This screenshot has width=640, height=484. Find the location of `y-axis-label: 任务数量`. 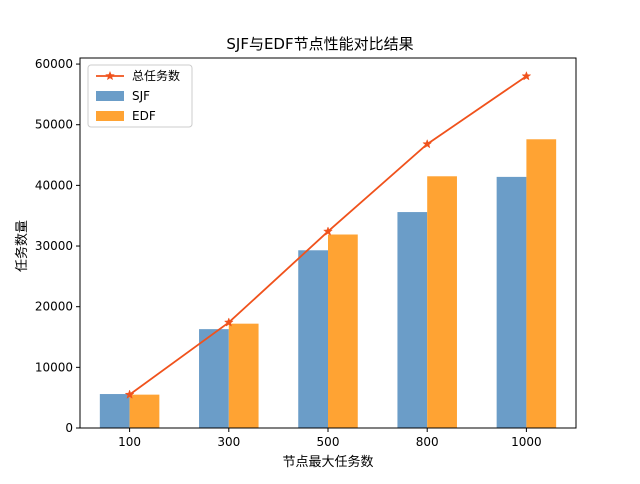

y-axis-label: 任务数量 is located at coordinates (22, 246).